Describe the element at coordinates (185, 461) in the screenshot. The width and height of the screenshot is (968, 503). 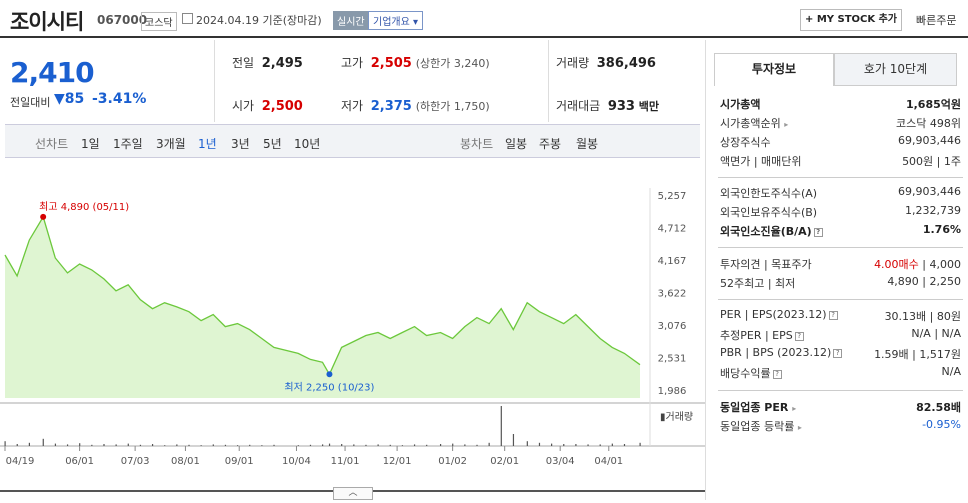
I see `x-tick-label: 08/01` at that location.